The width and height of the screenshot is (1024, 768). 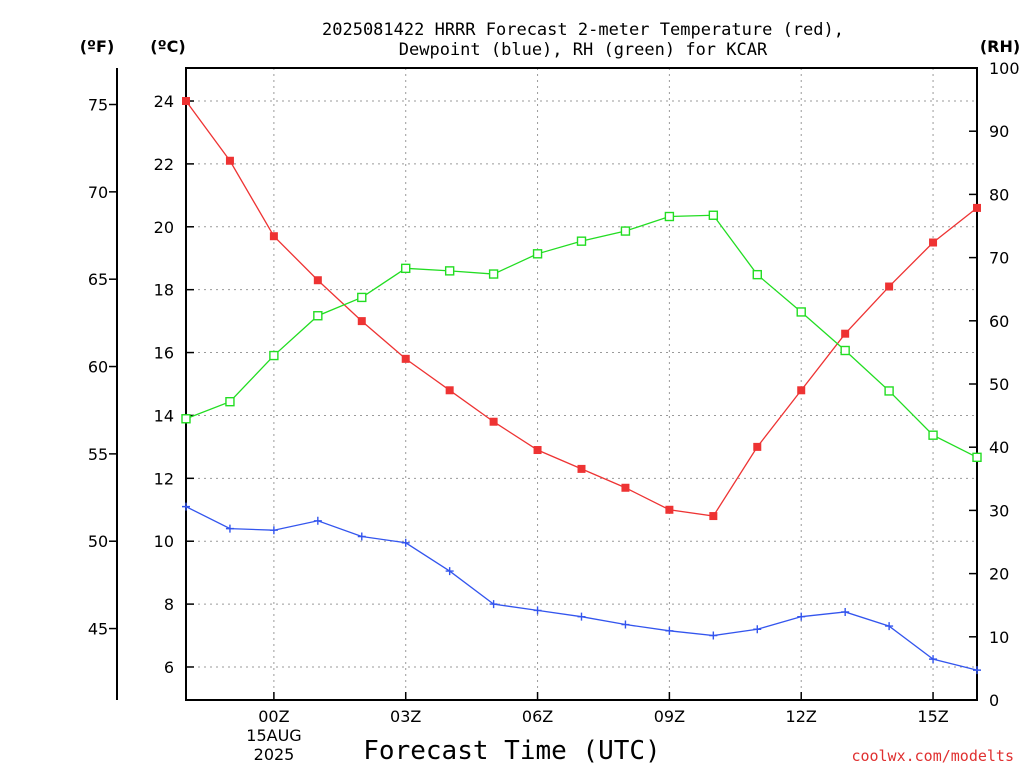 I want to click on celsius-tick-label: 16, so click(x=164, y=353).